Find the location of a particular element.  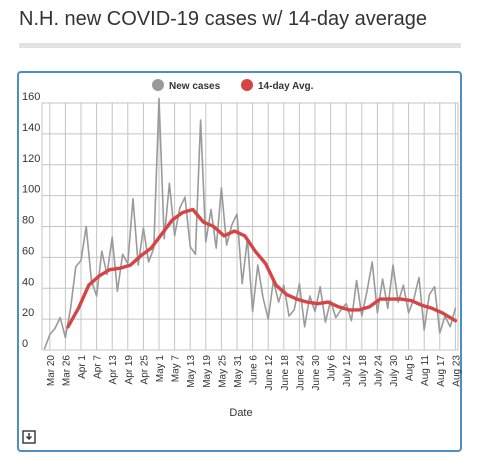

x-tick-label: July 30 is located at coordinates (394, 371).